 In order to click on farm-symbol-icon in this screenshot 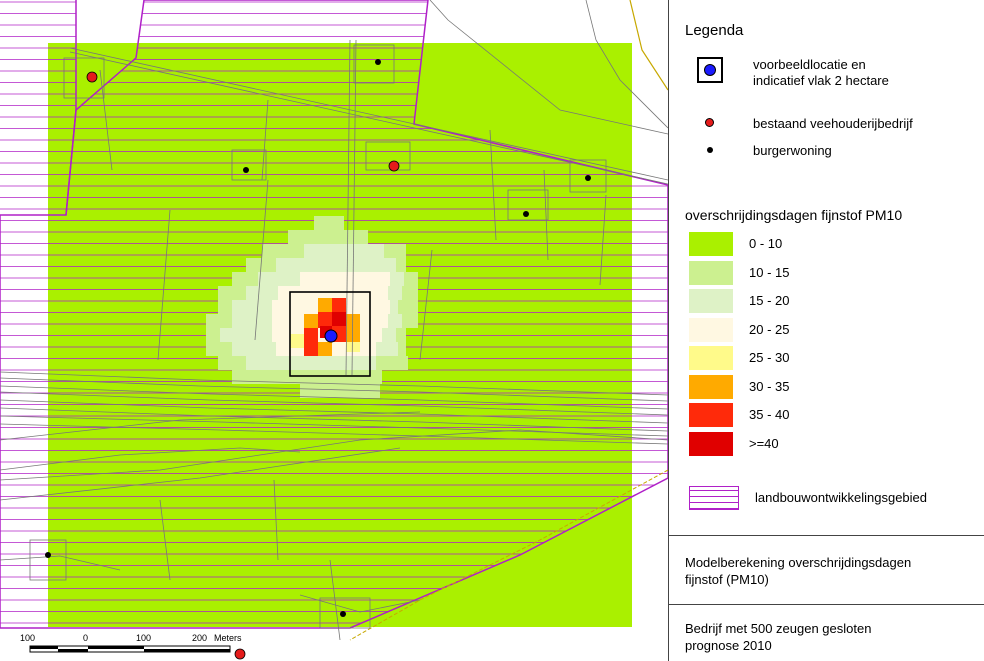, I will do `click(709, 122)`.